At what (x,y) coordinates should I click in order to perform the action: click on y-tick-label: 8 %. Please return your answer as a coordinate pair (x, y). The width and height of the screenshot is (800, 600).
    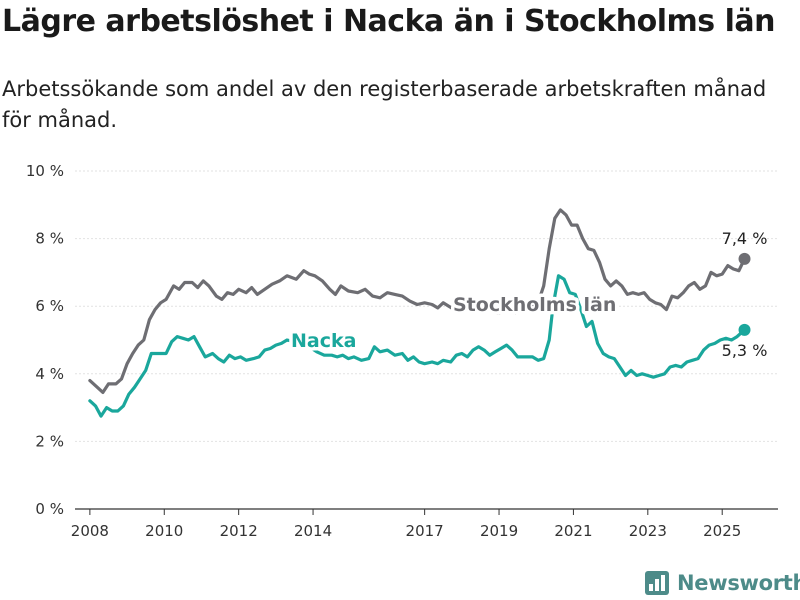
    Looking at the image, I should click on (49, 239).